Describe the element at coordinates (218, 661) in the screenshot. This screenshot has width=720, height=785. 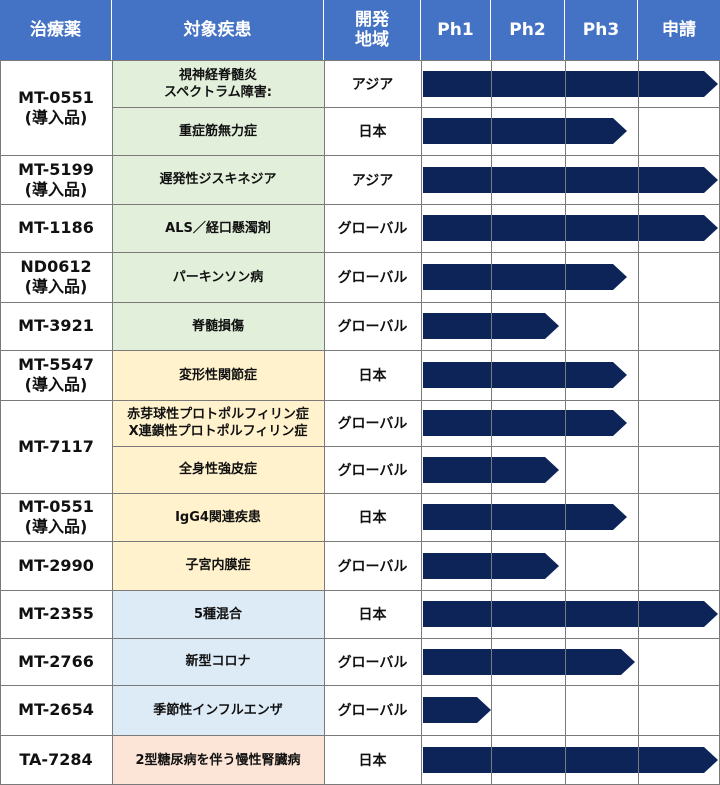
I see `disease-cell: 新型コロナ` at that location.